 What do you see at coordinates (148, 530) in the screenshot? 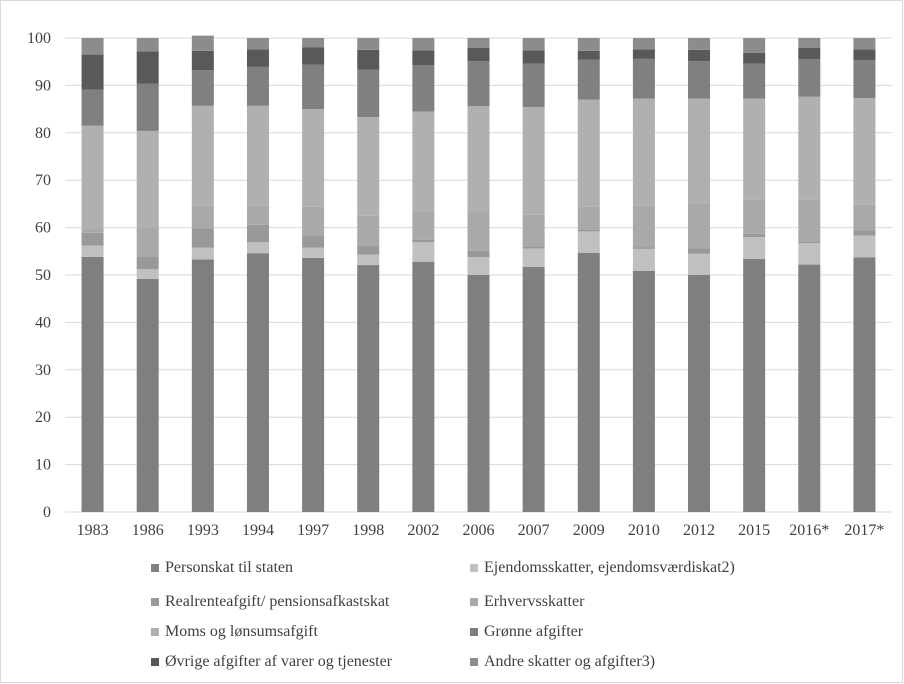
I see `x-tick-label: 1986` at bounding box center [148, 530].